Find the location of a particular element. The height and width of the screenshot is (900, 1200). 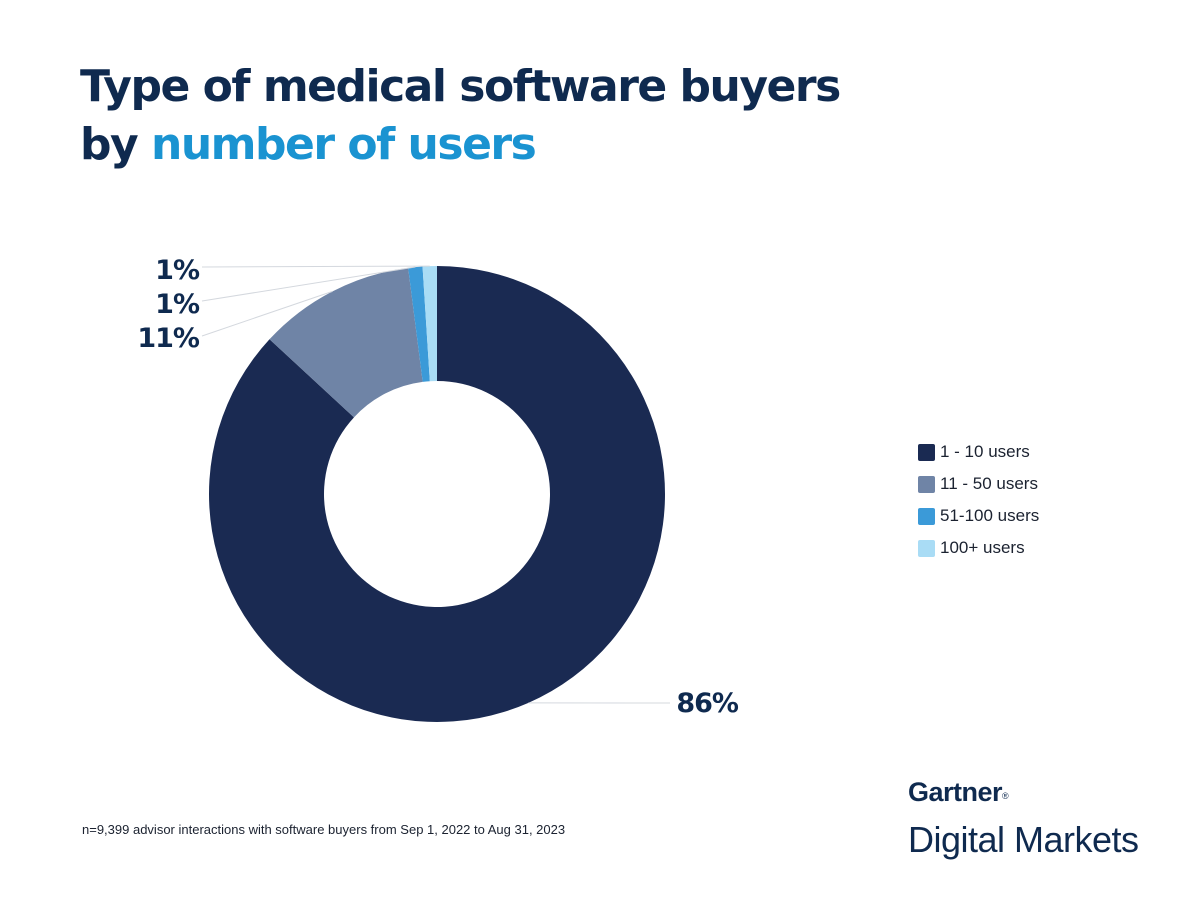

legend-label: 11 - 50 users is located at coordinates (989, 483).